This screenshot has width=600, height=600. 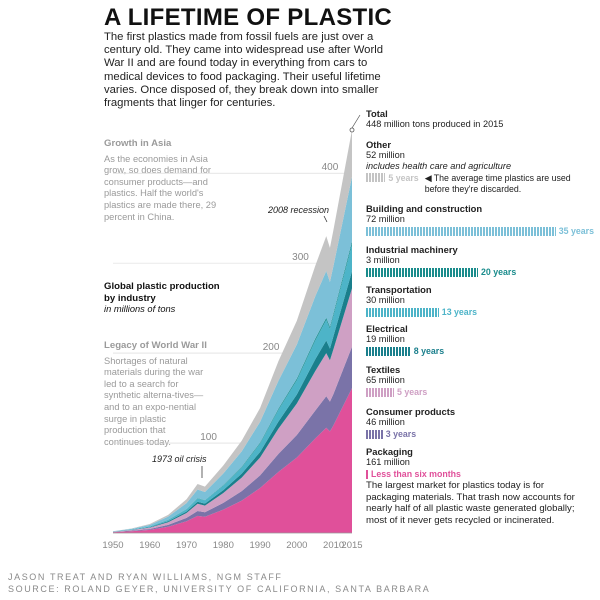 What do you see at coordinates (401, 433) in the screenshot?
I see `lifetime-label: 3 years` at bounding box center [401, 433].